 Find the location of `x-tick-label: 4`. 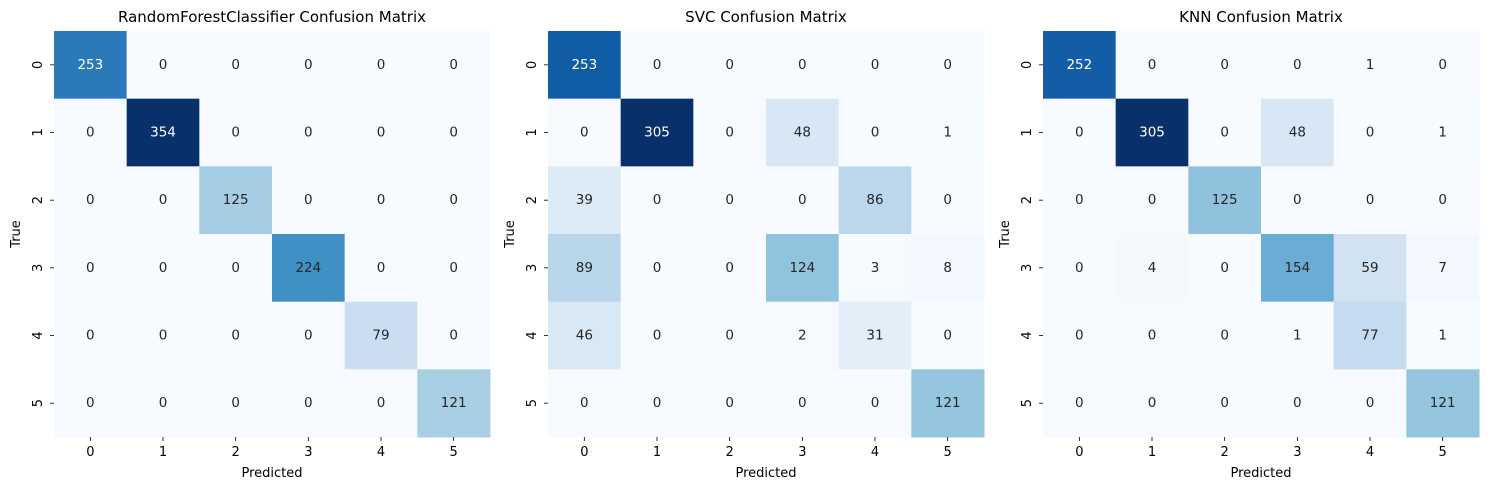

x-tick-label: 4 is located at coordinates (381, 452).